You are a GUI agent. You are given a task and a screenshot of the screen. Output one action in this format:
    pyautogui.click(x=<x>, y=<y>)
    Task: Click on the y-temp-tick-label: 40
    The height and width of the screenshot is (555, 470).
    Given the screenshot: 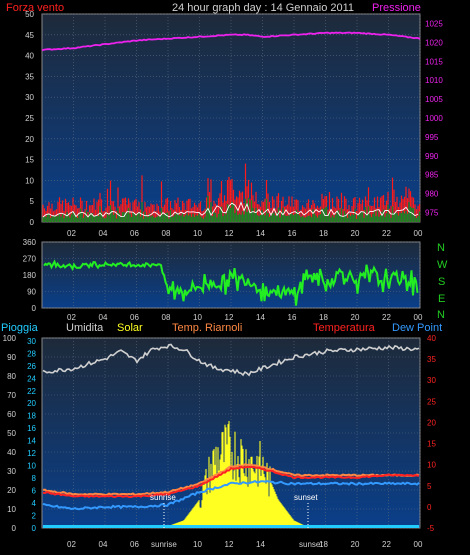 What is the action you would take?
    pyautogui.click(x=431, y=338)
    